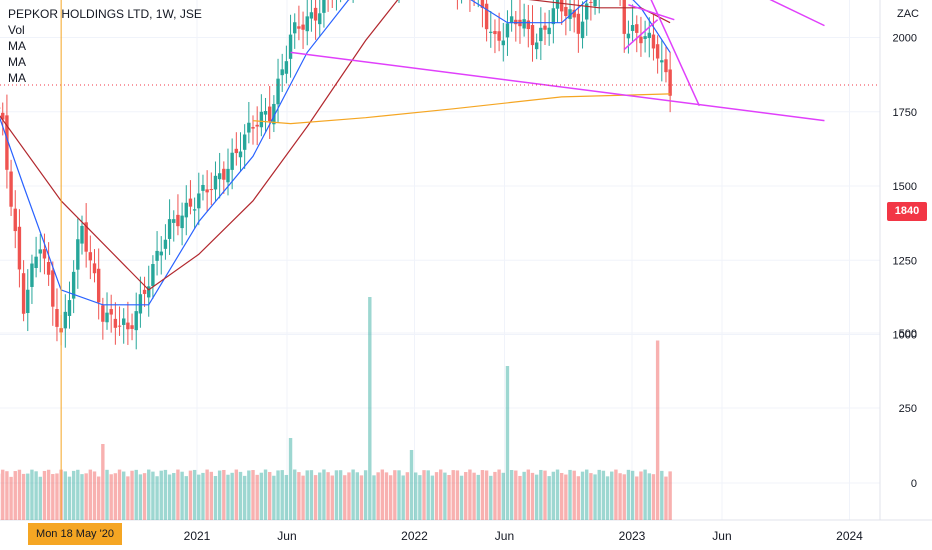 Image resolution: width=932 pixels, height=550 pixels. I want to click on indicator-ma-2: MA, so click(17, 62).